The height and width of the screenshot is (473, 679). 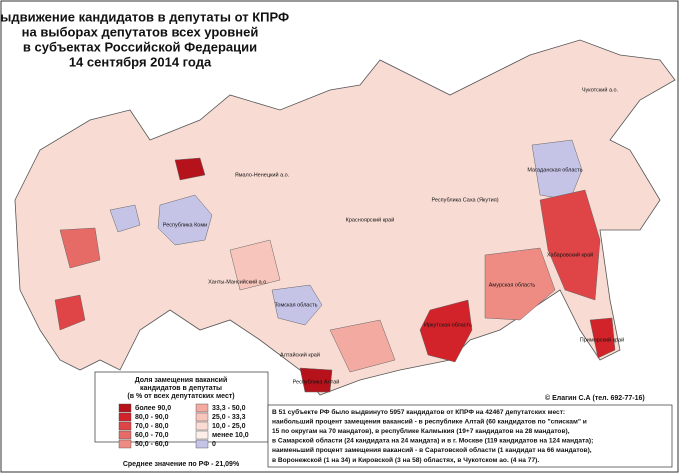 What do you see at coordinates (262, 174) in the screenshot?
I see `region-label: Ямало-Ненецкий а.о.` at bounding box center [262, 174].